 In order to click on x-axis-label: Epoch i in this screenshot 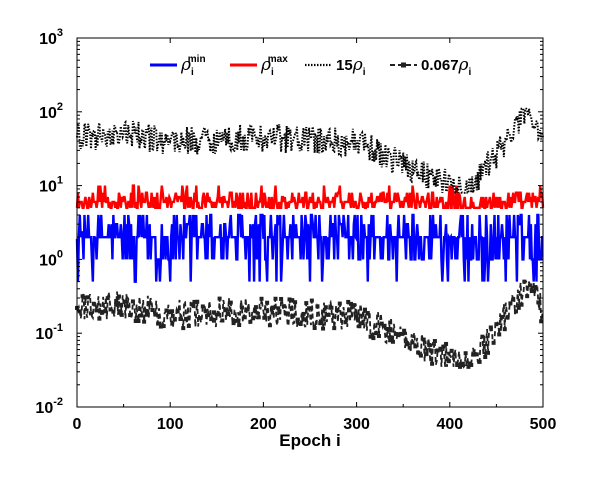, I will do `click(309, 440)`.